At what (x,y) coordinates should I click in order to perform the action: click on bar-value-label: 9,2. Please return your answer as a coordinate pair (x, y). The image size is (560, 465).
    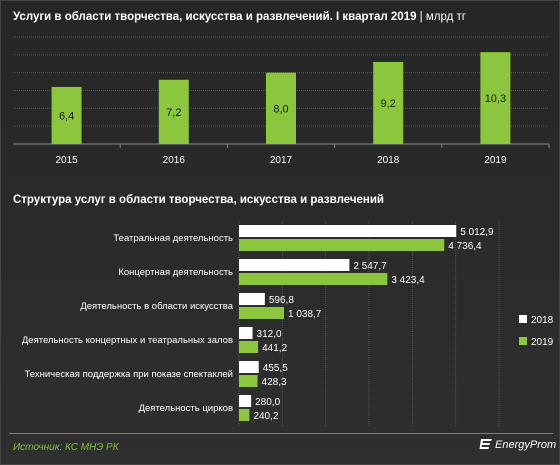
    Looking at the image, I should click on (388, 104).